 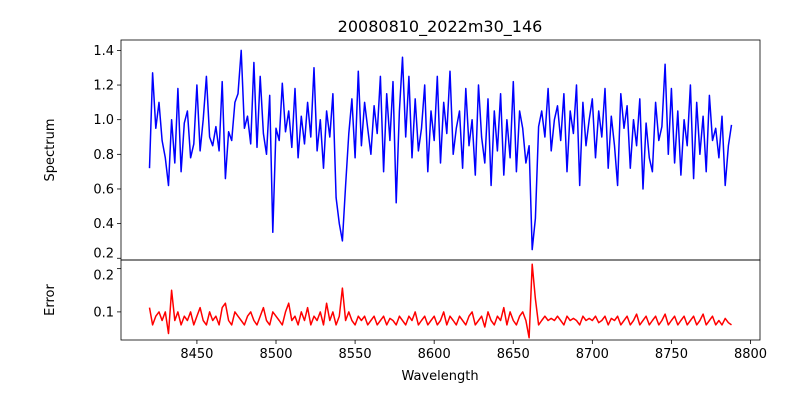 What do you see at coordinates (592, 354) in the screenshot?
I see `x-tick-label: 8700` at bounding box center [592, 354].